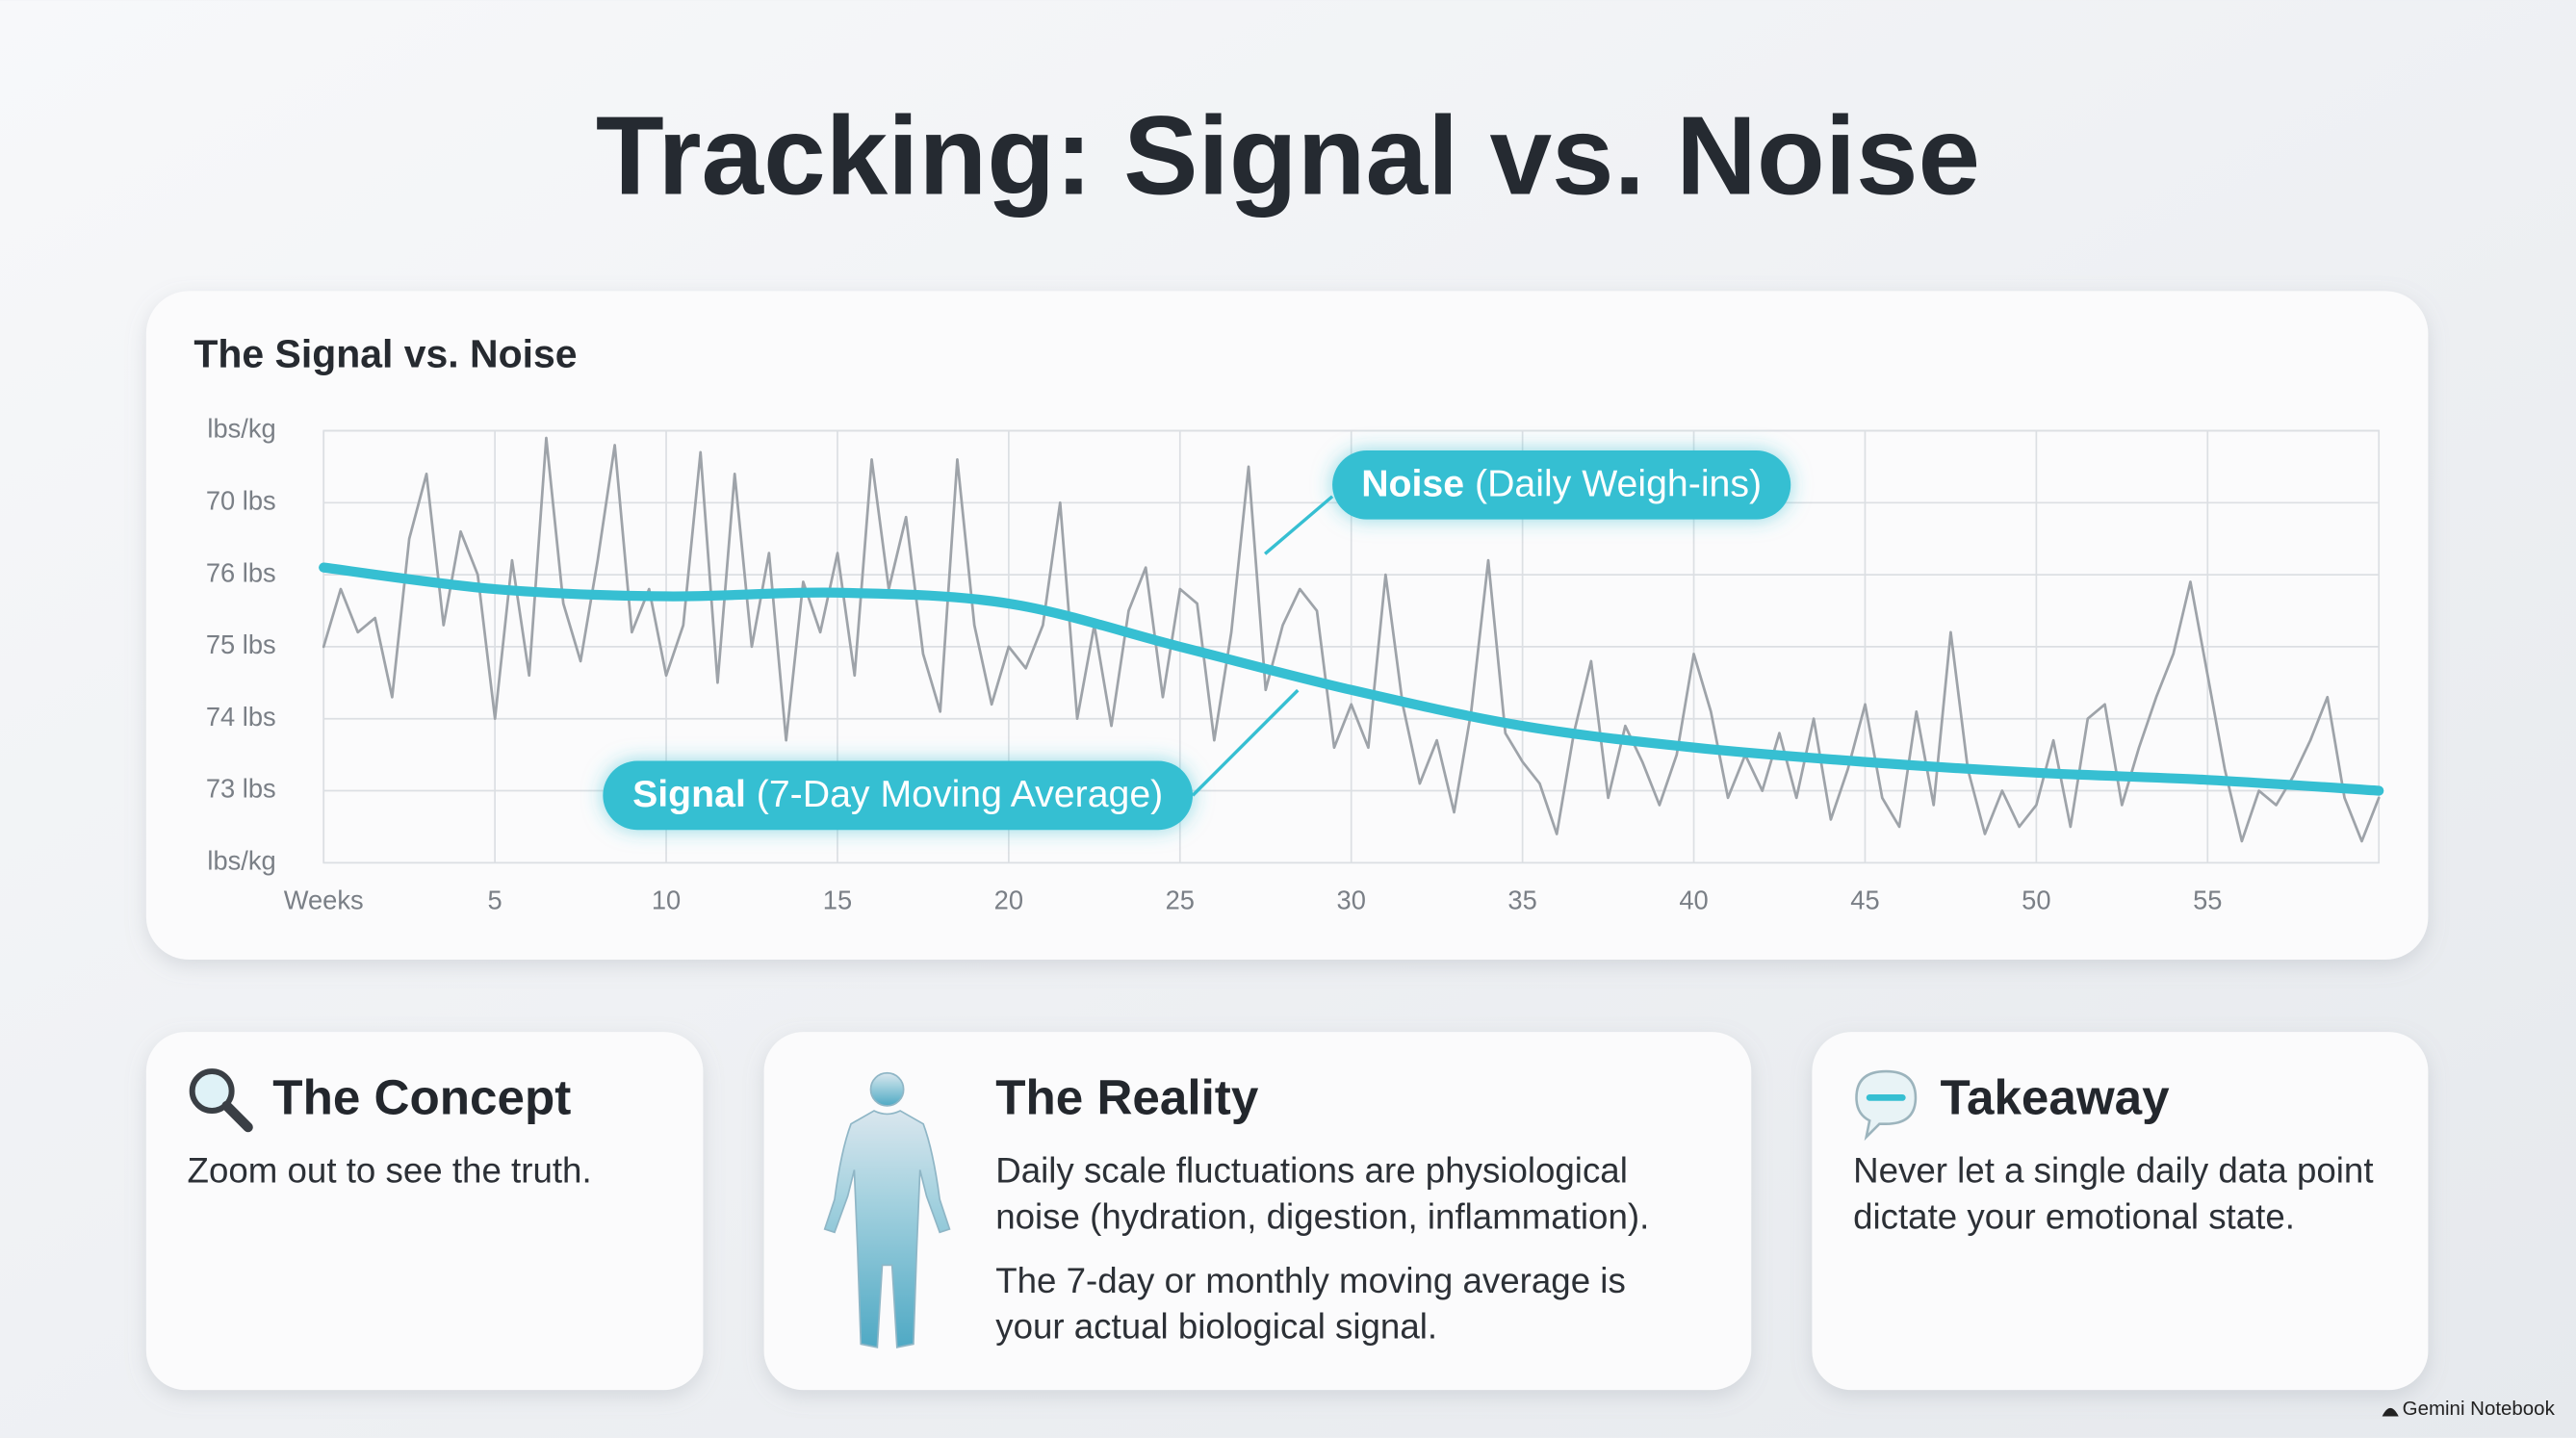  What do you see at coordinates (1009, 900) in the screenshot?
I see `x-tick-label: 20` at bounding box center [1009, 900].